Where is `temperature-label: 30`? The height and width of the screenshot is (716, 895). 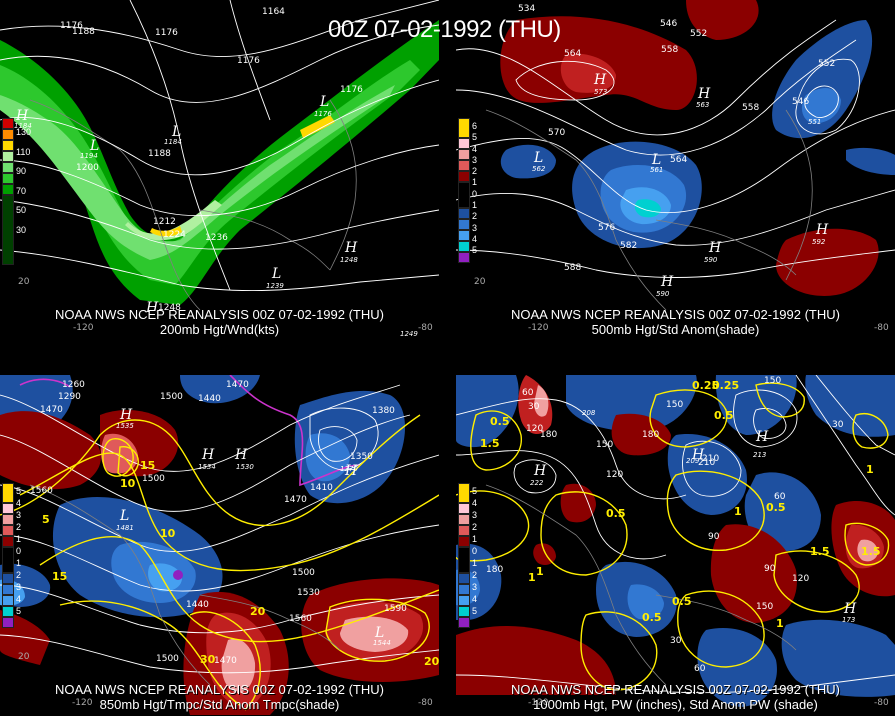 temperature-label: 30 is located at coordinates (208, 659).